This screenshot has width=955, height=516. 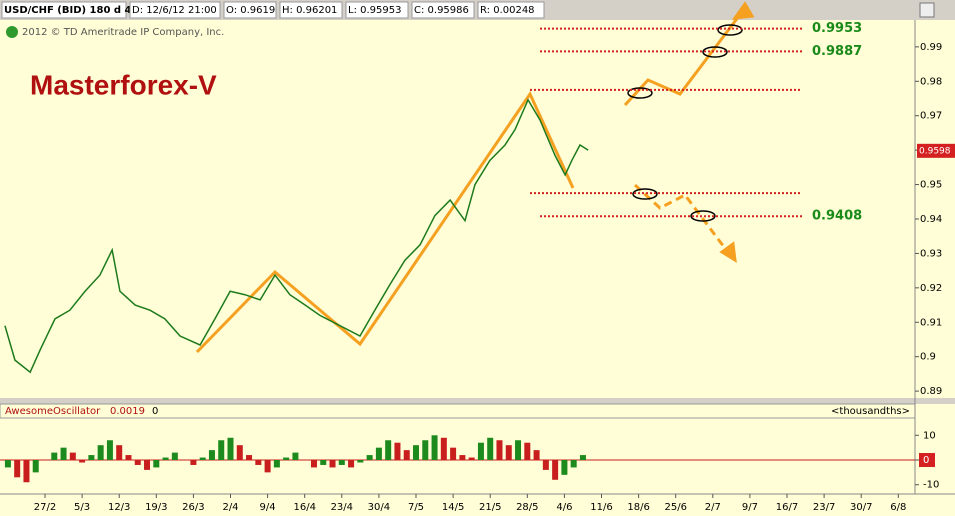 I want to click on x-tick-label: 5/3, so click(x=82, y=507).